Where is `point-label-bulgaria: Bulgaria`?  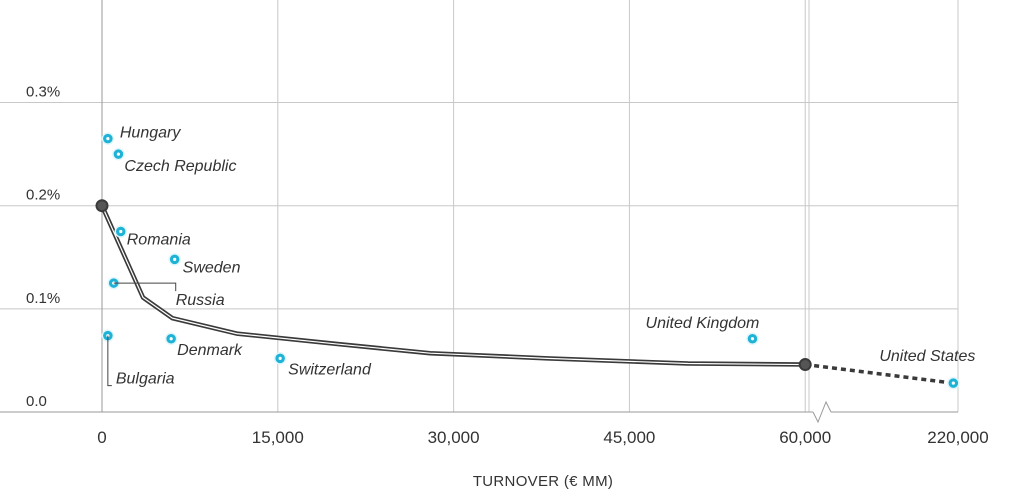
point-label-bulgaria: Bulgaria is located at coordinates (145, 379).